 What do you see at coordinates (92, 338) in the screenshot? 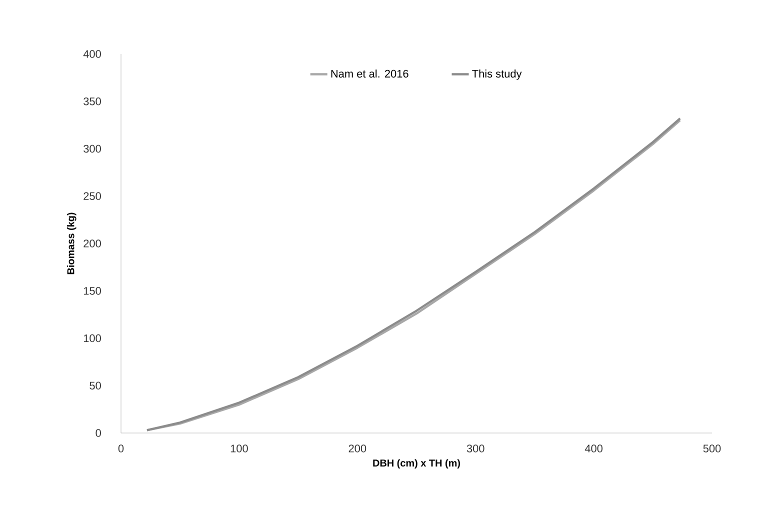
I see `y-tick-label: 100` at bounding box center [92, 338].